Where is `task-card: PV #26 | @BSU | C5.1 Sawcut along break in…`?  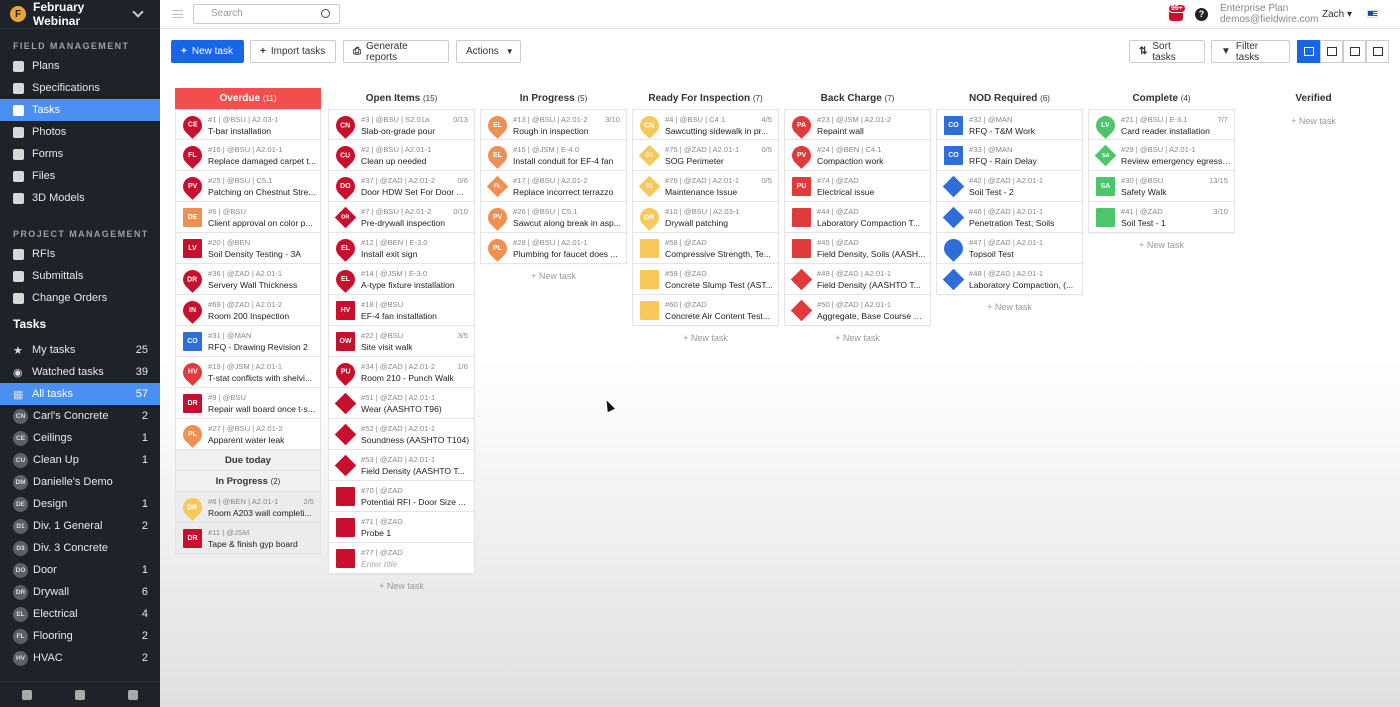 task-card: PV #26 | @BSU | C5.1 Sawcut along break in… is located at coordinates (553, 217).